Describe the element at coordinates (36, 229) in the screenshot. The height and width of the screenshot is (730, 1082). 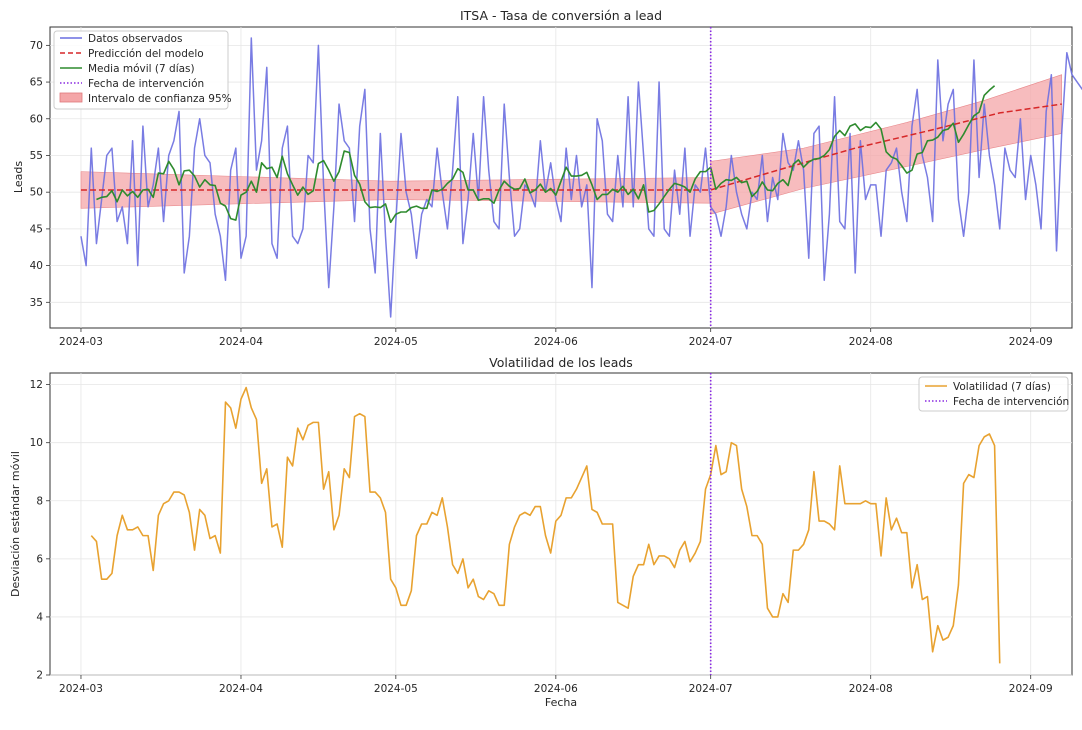
I see `y-tick-label: 45` at that location.